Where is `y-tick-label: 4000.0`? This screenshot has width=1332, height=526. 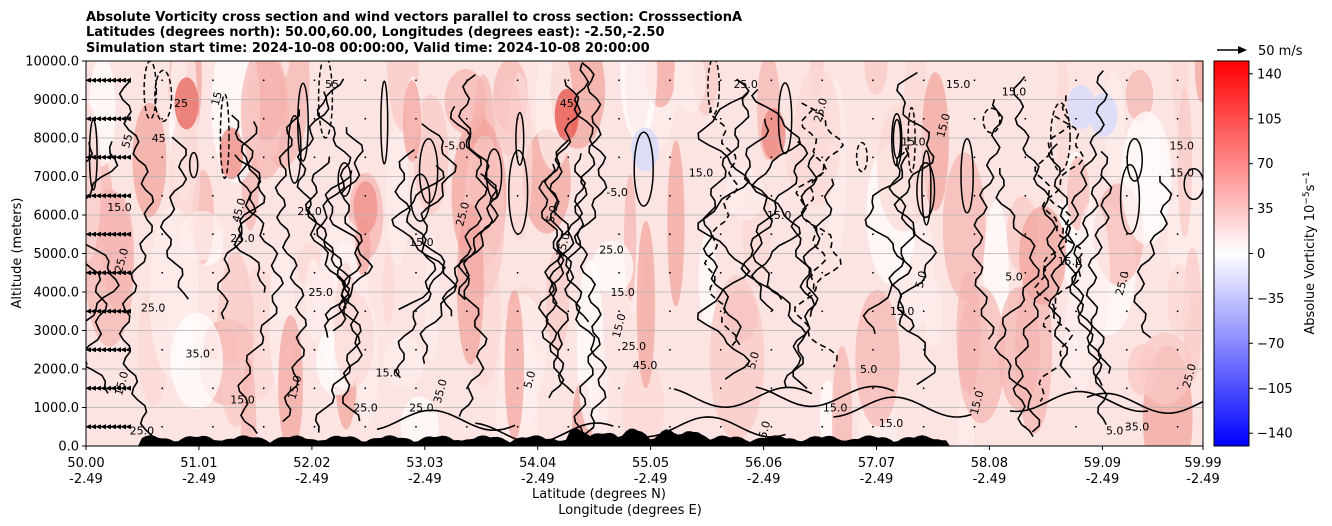 y-tick-label: 4000.0 is located at coordinates (57, 293).